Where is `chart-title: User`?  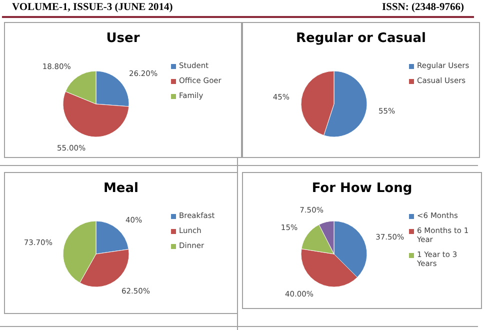 chart-title: User is located at coordinates (123, 38).